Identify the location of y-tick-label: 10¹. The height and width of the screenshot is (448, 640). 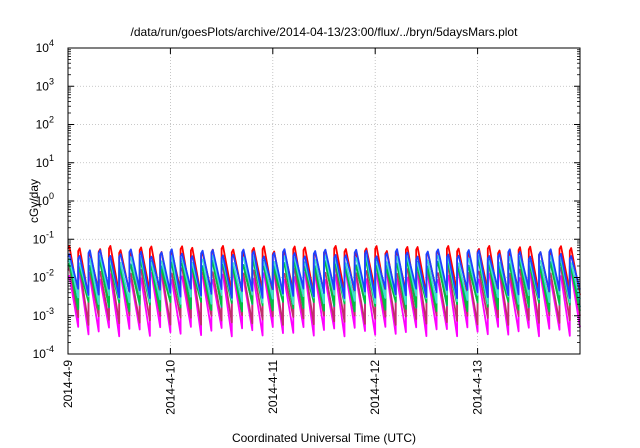
(45, 161).